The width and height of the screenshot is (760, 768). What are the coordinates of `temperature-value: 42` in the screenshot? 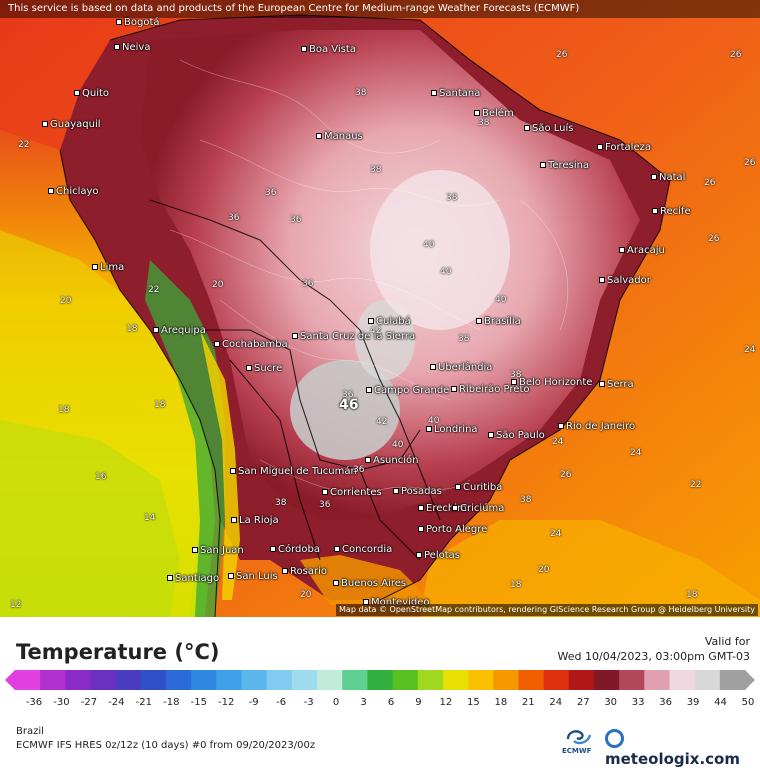 It's located at (382, 422).